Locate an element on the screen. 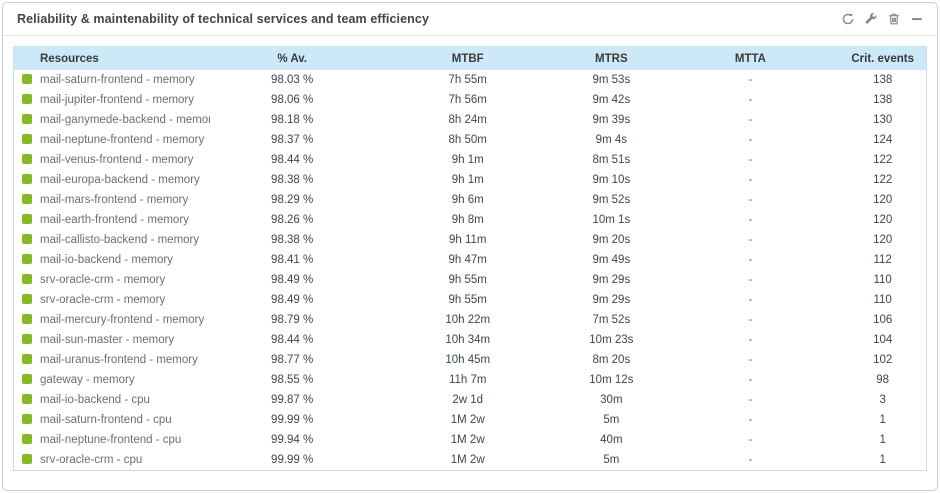 The image size is (940, 493). mtbf-value: 9h 6m is located at coordinates (468, 200).